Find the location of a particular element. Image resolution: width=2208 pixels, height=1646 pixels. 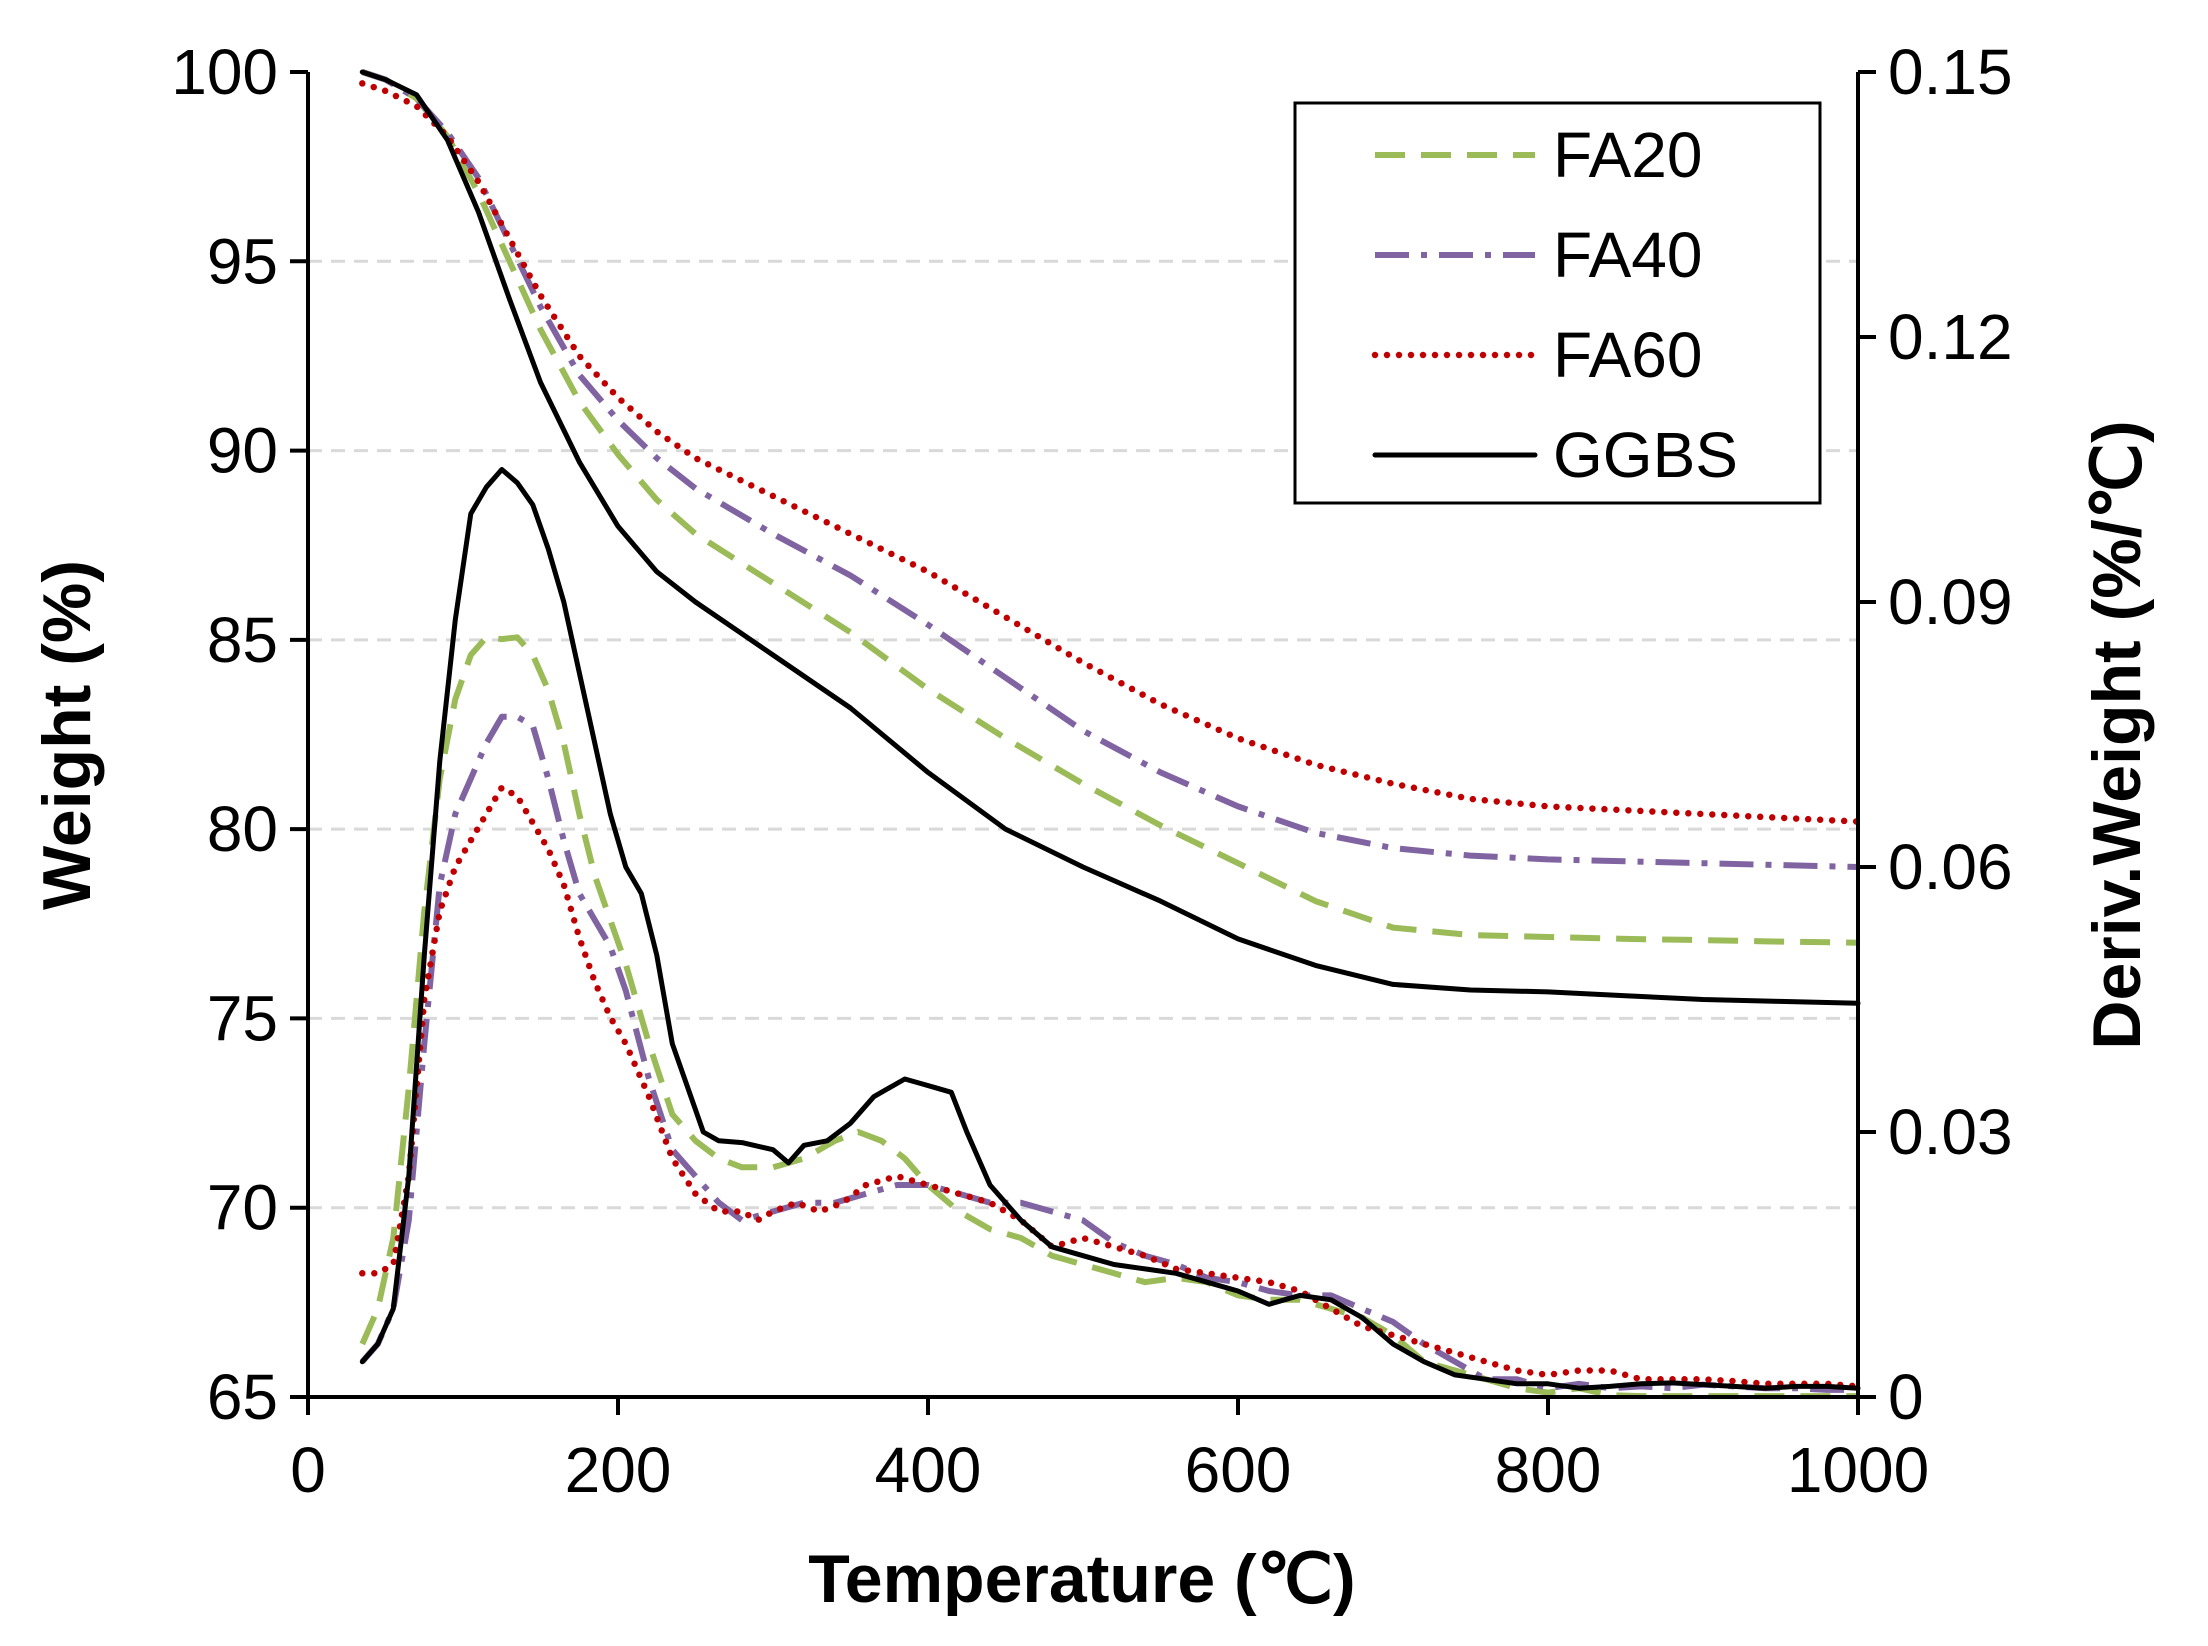

y-tick-label-left: 75 is located at coordinates (242, 1018).